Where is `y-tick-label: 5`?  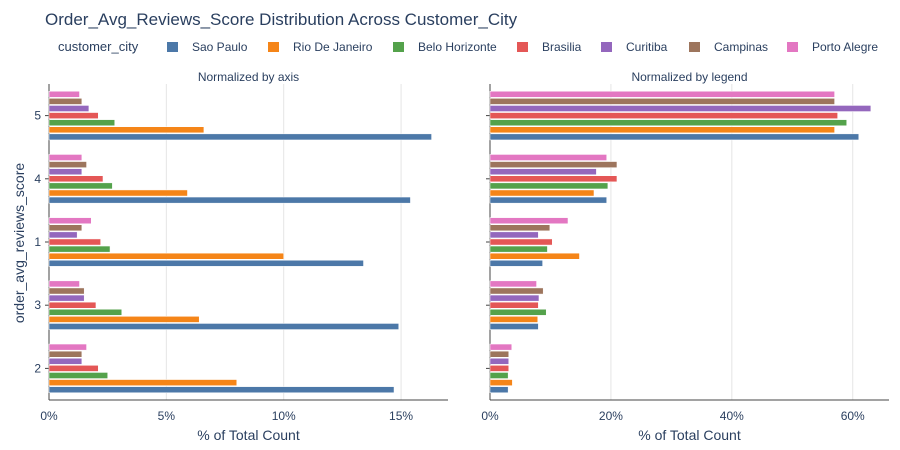
y-tick-label: 5 is located at coordinates (37, 116).